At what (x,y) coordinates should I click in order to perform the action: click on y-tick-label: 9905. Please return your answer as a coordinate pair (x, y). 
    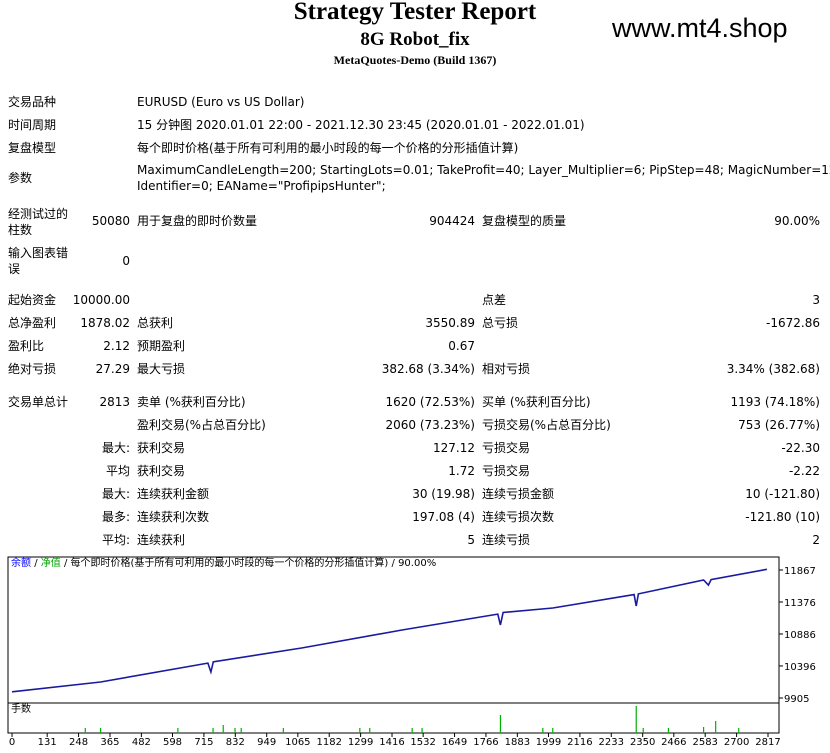
    Looking at the image, I should click on (796, 699).